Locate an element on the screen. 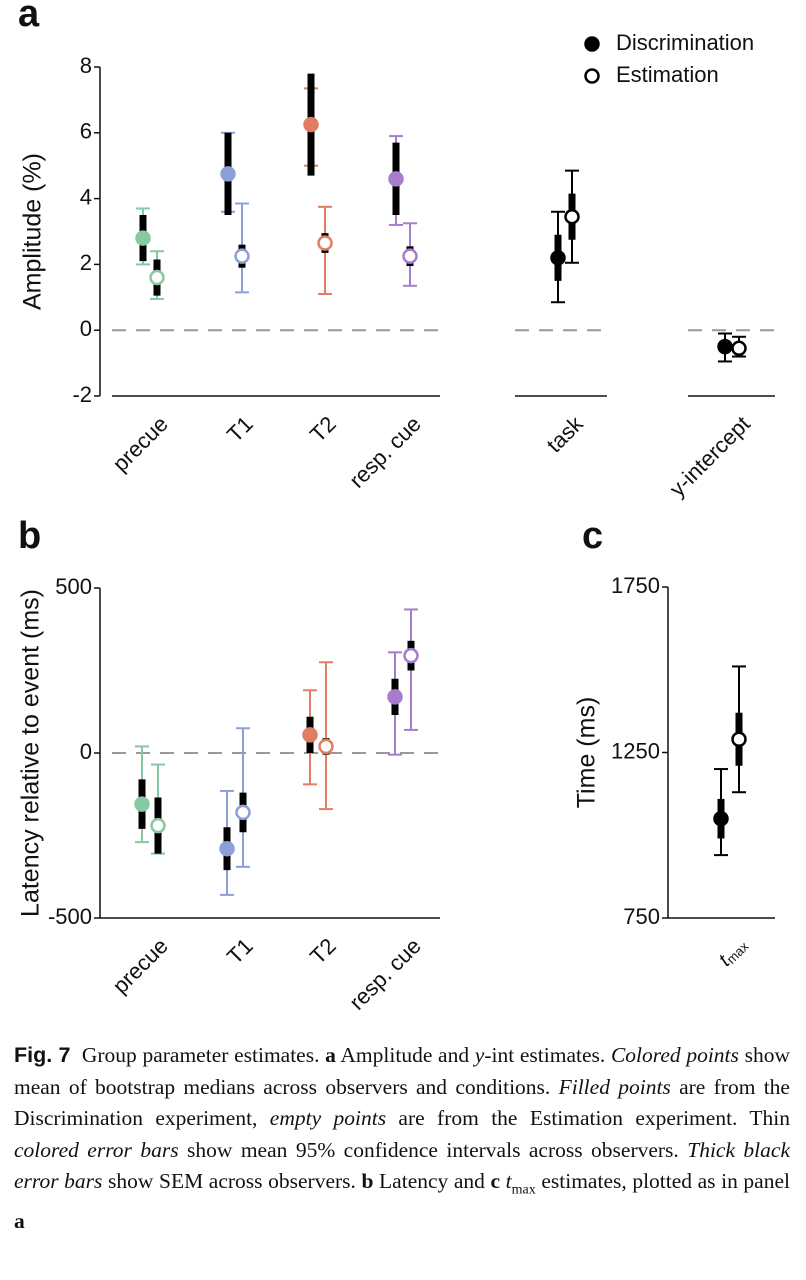 The width and height of the screenshot is (806, 1280). legend-label: Estimation is located at coordinates (667, 74).